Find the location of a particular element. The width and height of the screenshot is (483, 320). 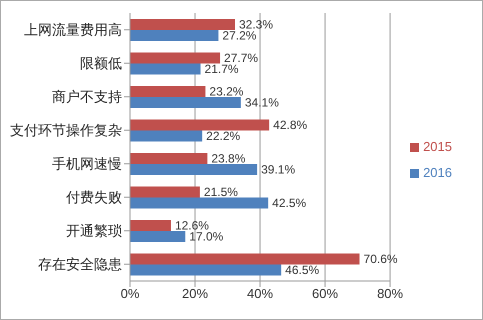

y-tick-label: 上网流量费用高 is located at coordinates (73, 30).